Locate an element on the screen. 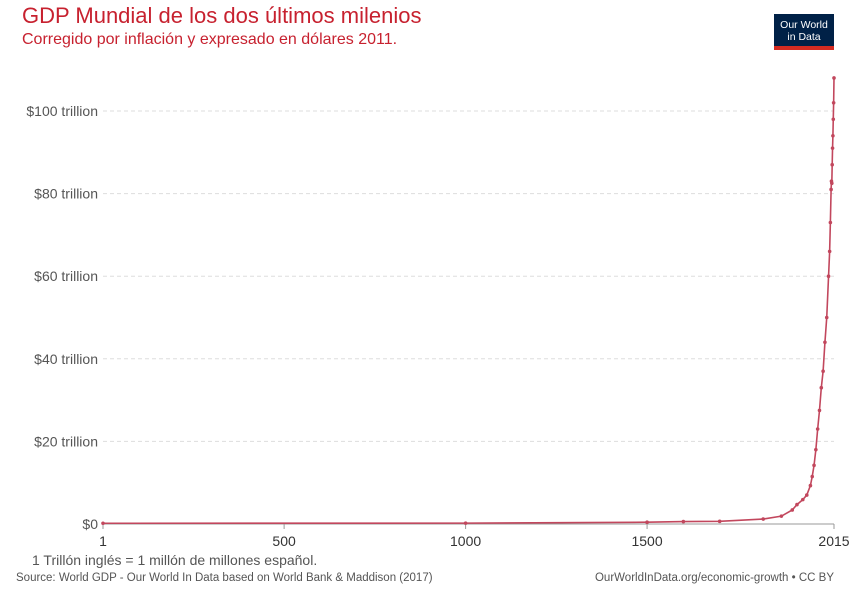  owid-logo: Our World in Data is located at coordinates (804, 32).